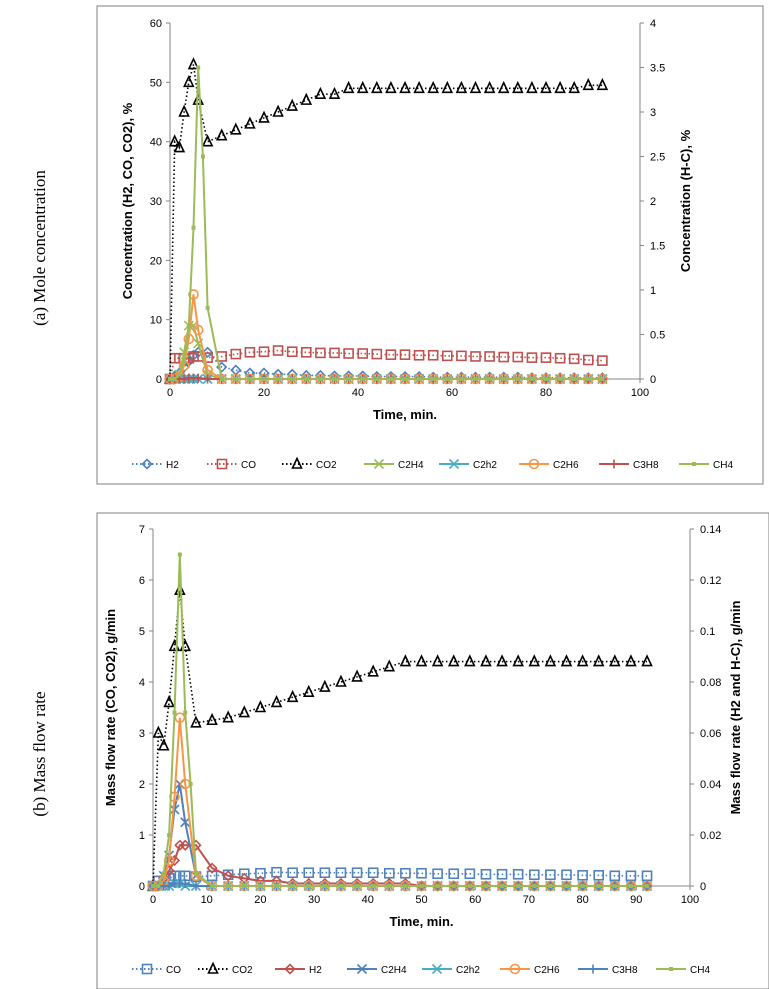 Image resolution: width=769 pixels, height=989 pixels. I want to click on y-tick-label-left: 6, so click(142, 581).